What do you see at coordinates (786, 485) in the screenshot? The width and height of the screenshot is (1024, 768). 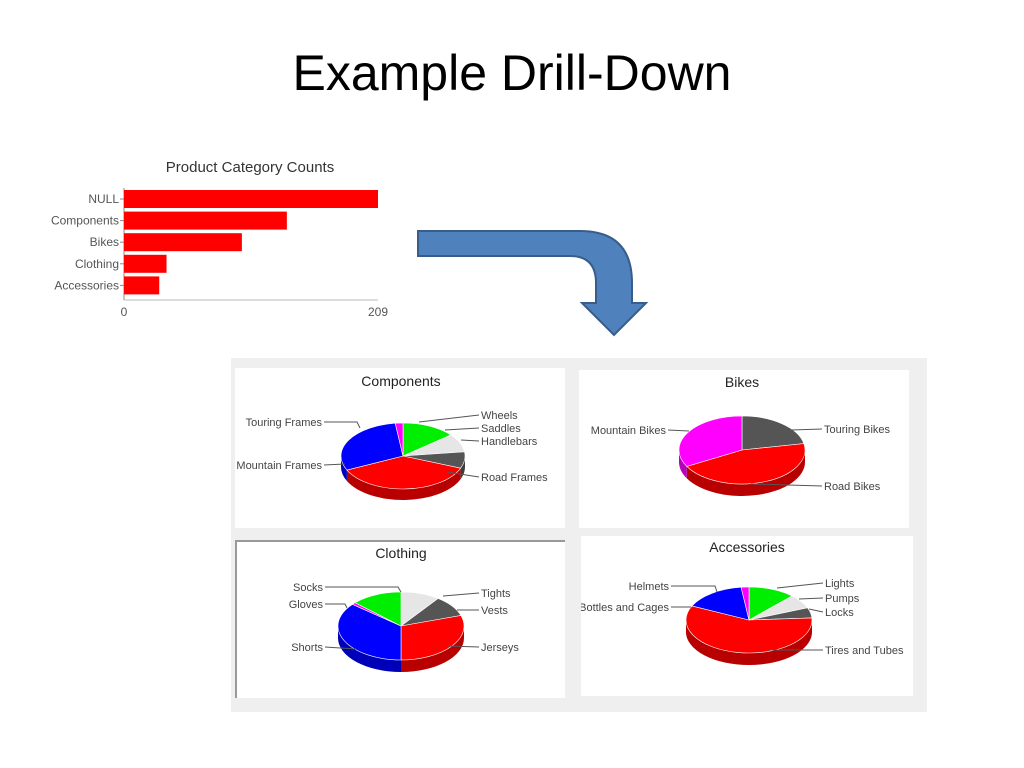 I see `leader-line-road-bikes` at bounding box center [786, 485].